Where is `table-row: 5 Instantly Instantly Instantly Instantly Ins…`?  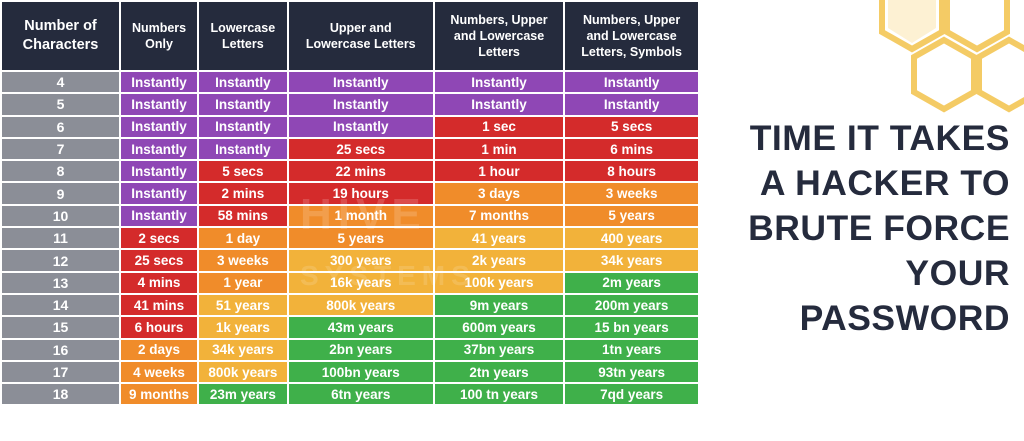
table-row: 5 Instantly Instantly Instantly Instantly Ins… is located at coordinates (350, 104).